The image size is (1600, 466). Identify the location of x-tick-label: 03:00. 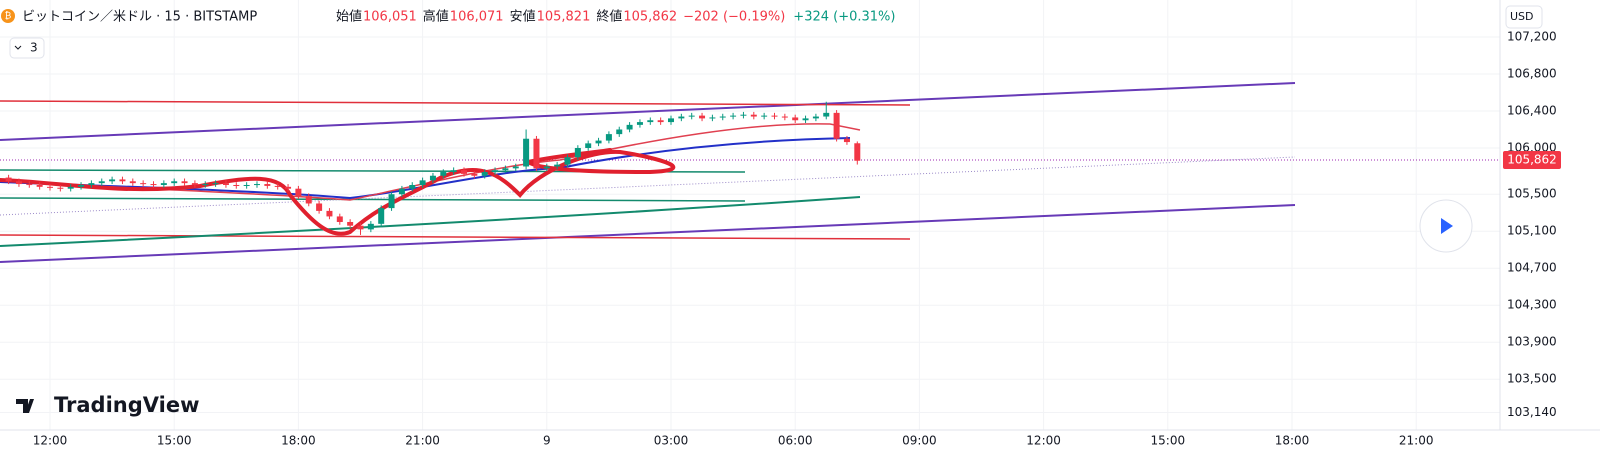
(671, 441).